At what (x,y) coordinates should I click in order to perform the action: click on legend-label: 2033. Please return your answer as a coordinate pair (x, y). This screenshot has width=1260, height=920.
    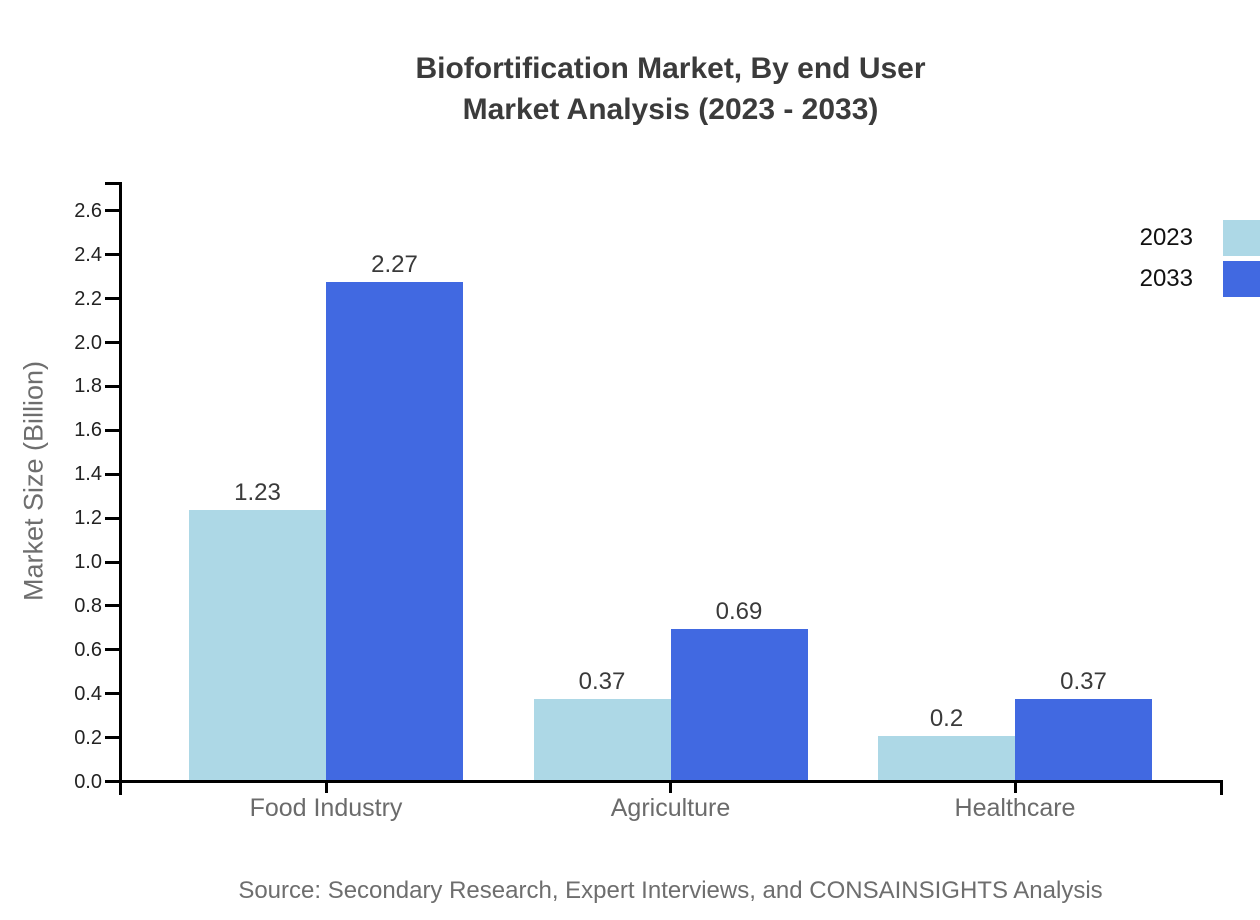
    Looking at the image, I should click on (1166, 278).